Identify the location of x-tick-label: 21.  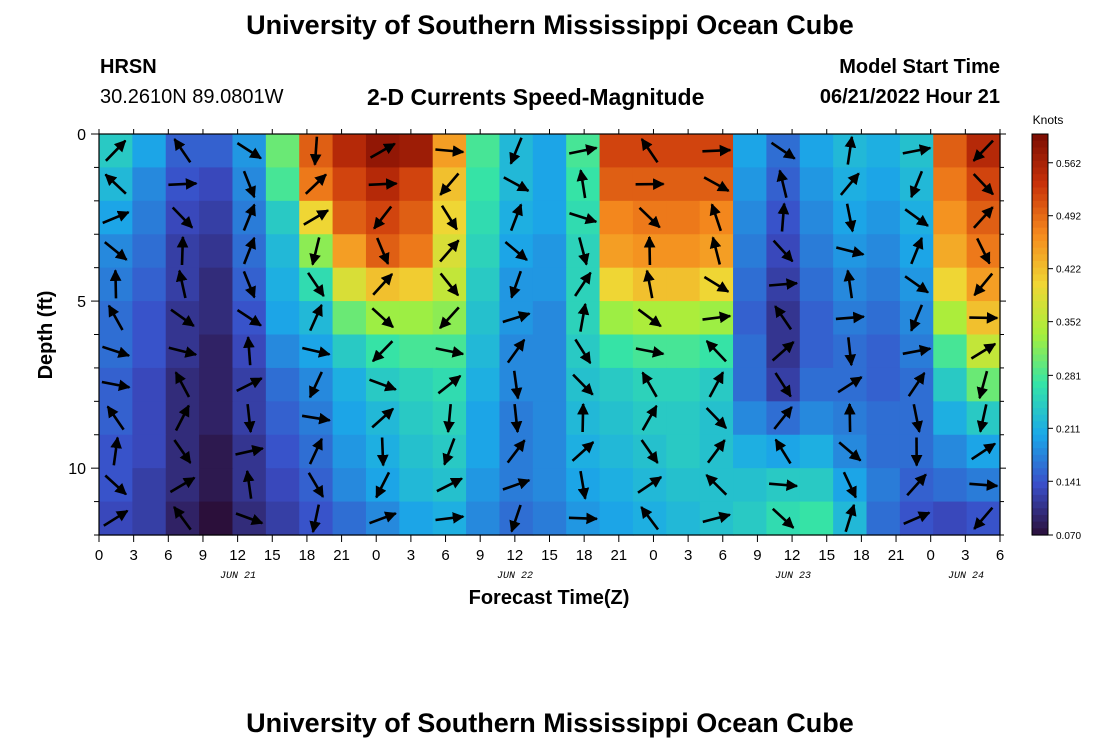
(618, 555).